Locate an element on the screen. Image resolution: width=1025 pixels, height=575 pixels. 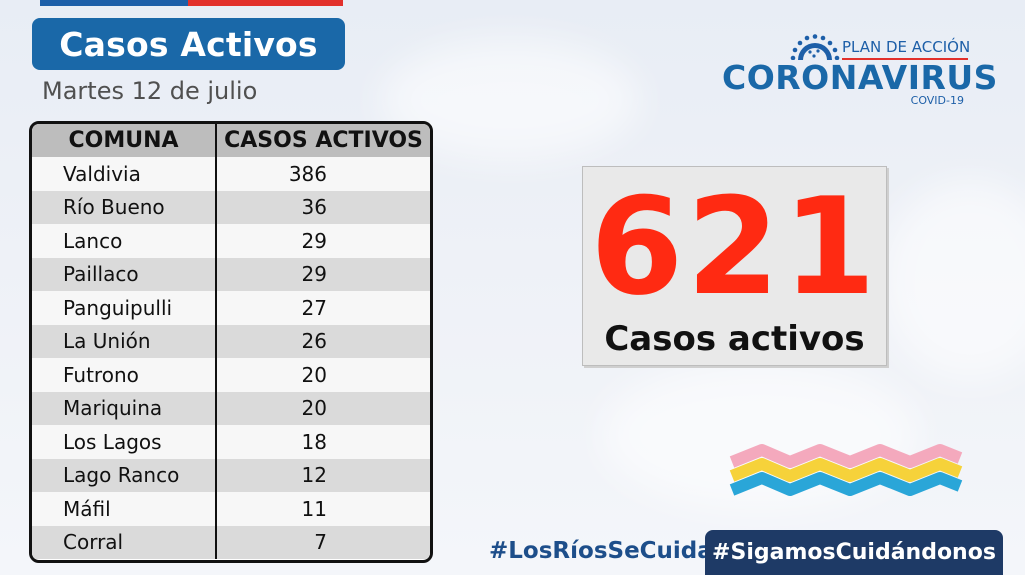
total-cases-label: Casos activos is located at coordinates (734, 339).